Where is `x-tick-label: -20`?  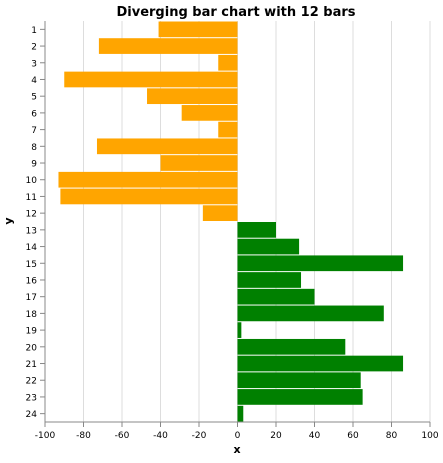
x-tick-label: -20 is located at coordinates (199, 436).